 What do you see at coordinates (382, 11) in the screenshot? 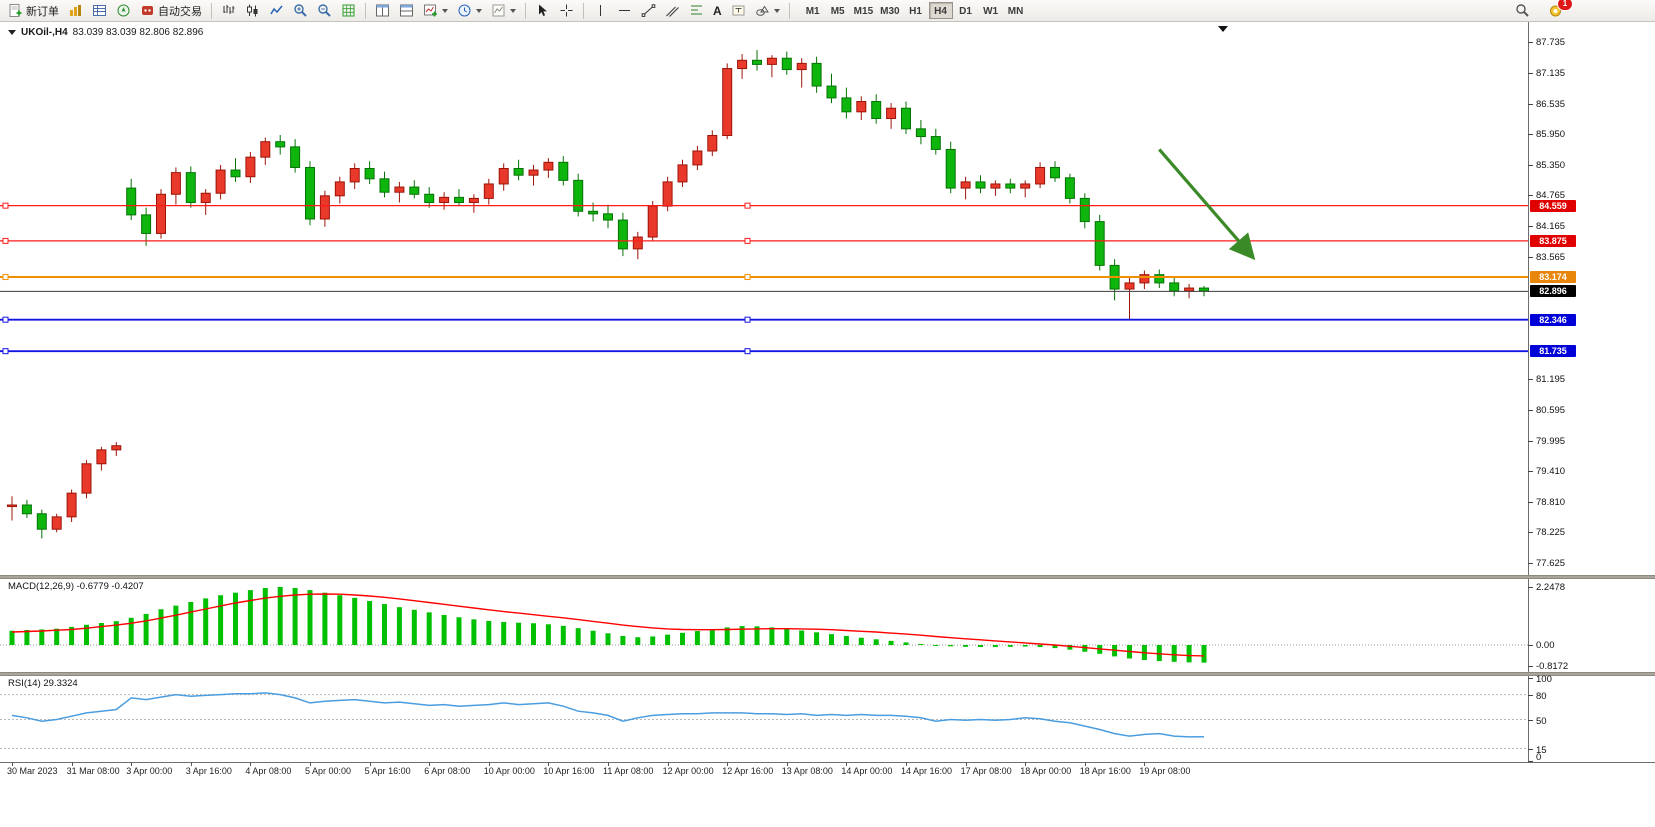
I see `tile-windows-button` at bounding box center [382, 11].